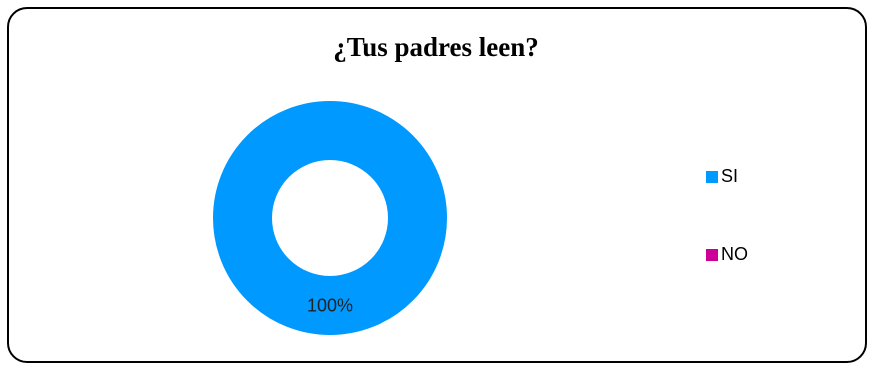  What do you see at coordinates (734, 254) in the screenshot?
I see `legend-label-no: NO` at bounding box center [734, 254].